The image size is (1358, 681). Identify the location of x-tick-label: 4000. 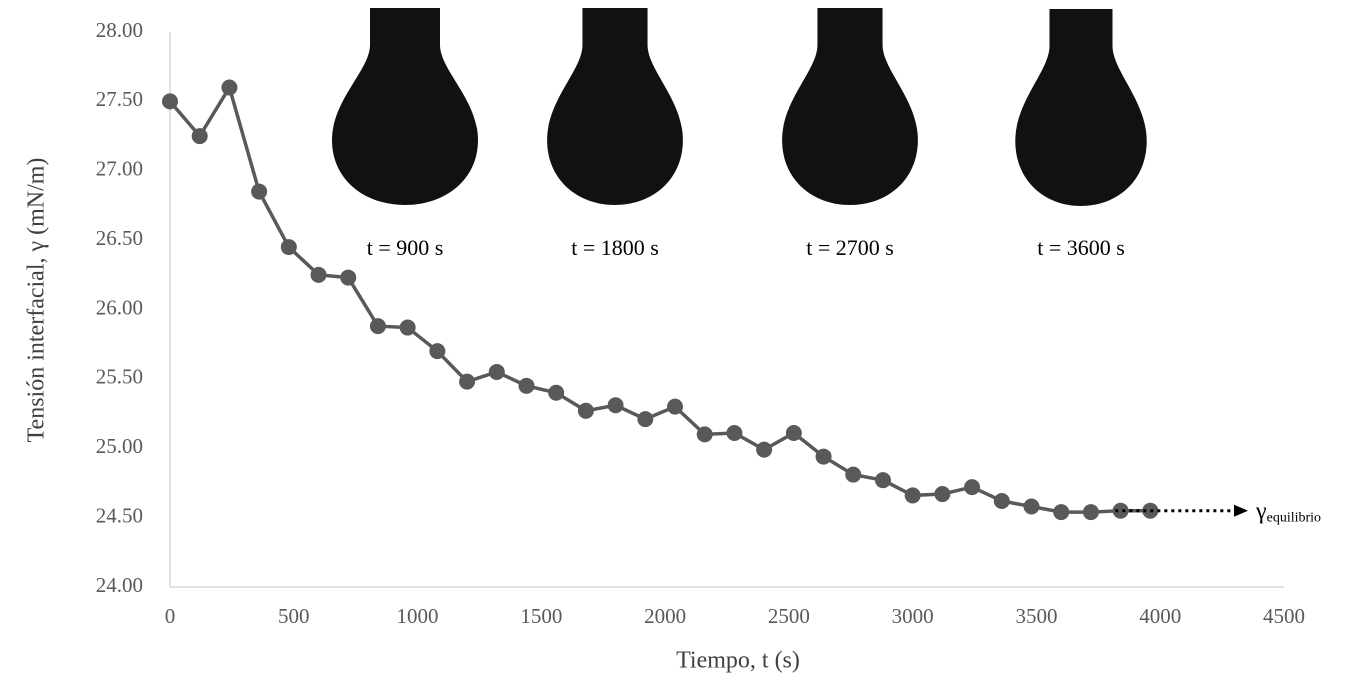
(1160, 616).